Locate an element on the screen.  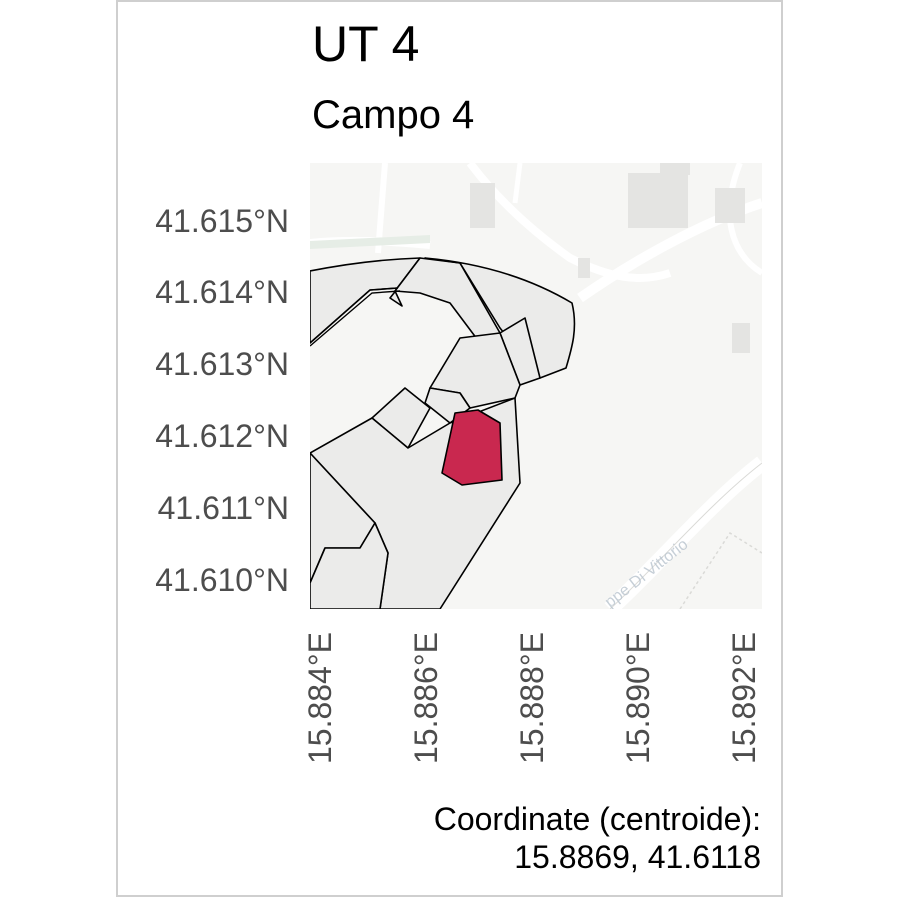
building-d is located at coordinates (741, 338).